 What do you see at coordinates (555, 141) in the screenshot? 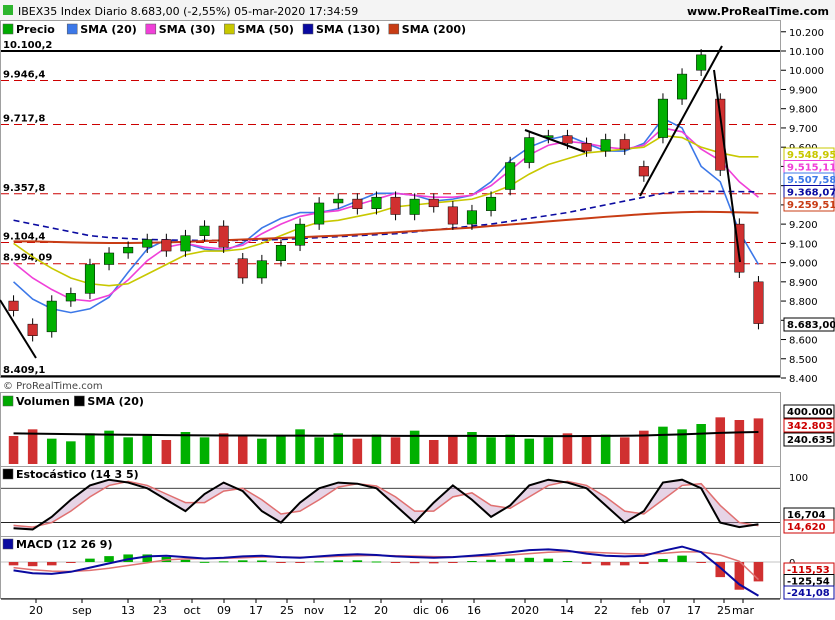
I see `trend-line-channel` at bounding box center [555, 141].